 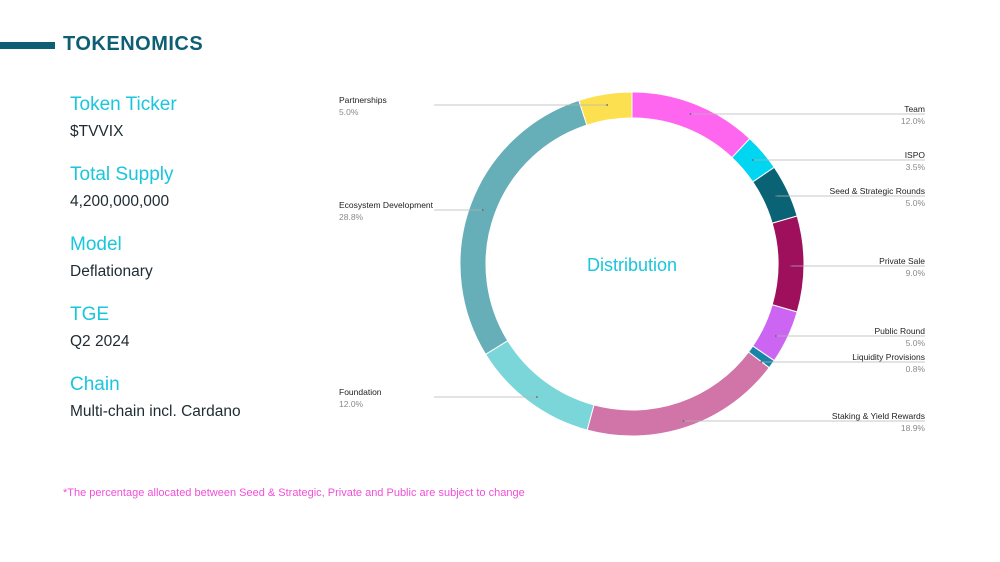 I want to click on fact-total-supply: Total Supply 4,200,000,000, so click(x=210, y=197).